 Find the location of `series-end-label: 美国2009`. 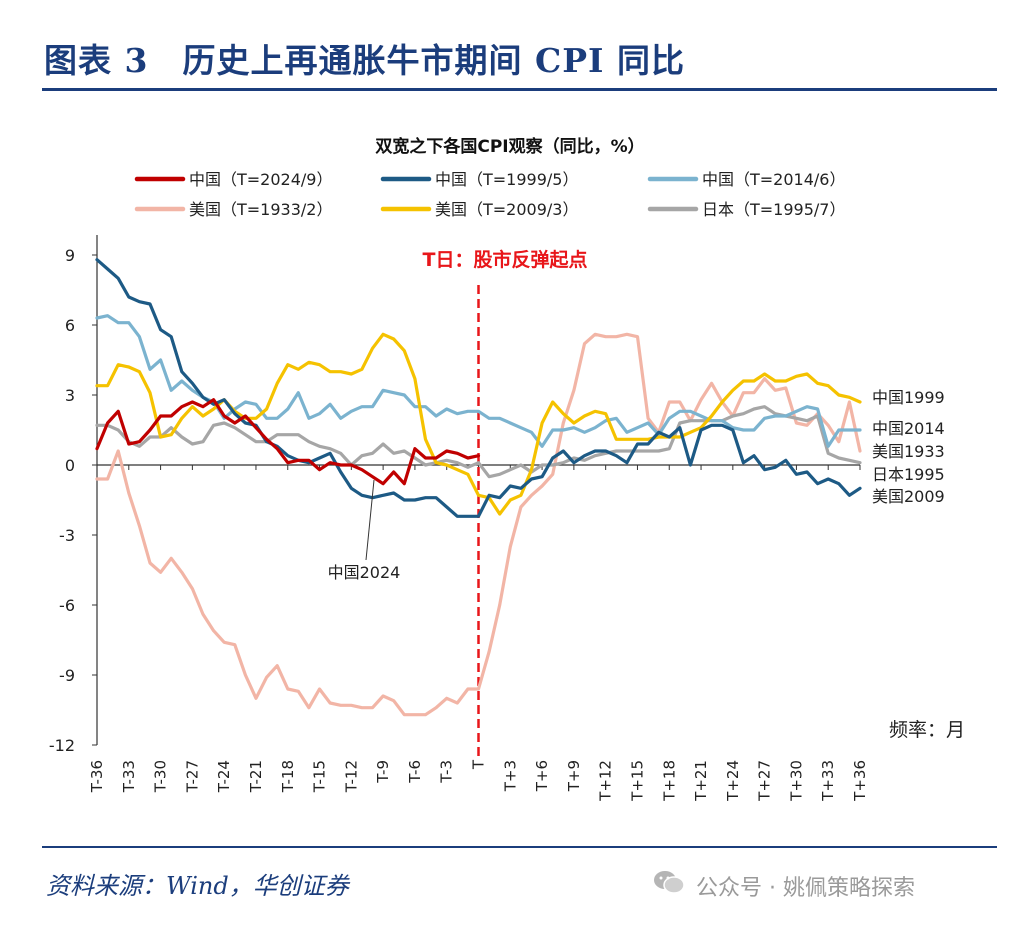

series-end-label: 美国2009 is located at coordinates (908, 496).